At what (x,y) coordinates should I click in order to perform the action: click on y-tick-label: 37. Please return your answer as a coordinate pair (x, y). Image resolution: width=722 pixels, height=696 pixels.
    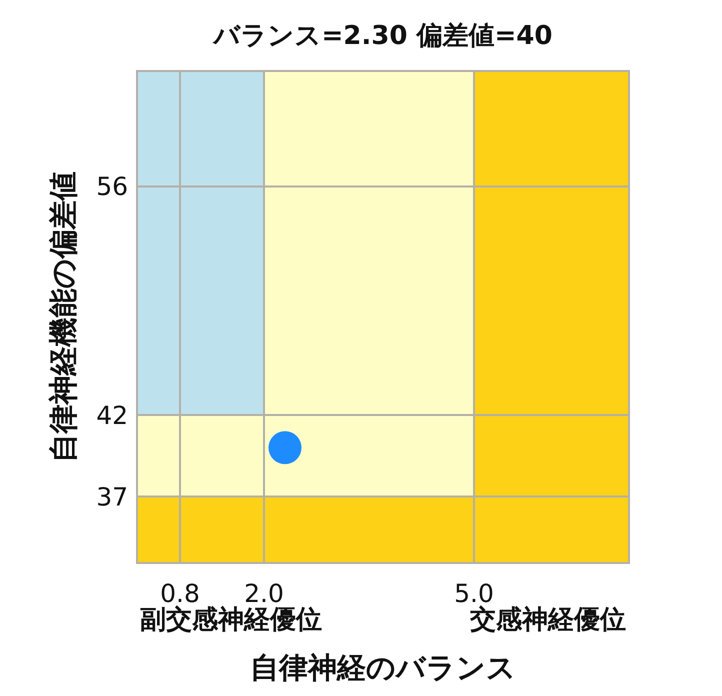
    Looking at the image, I should click on (112, 497).